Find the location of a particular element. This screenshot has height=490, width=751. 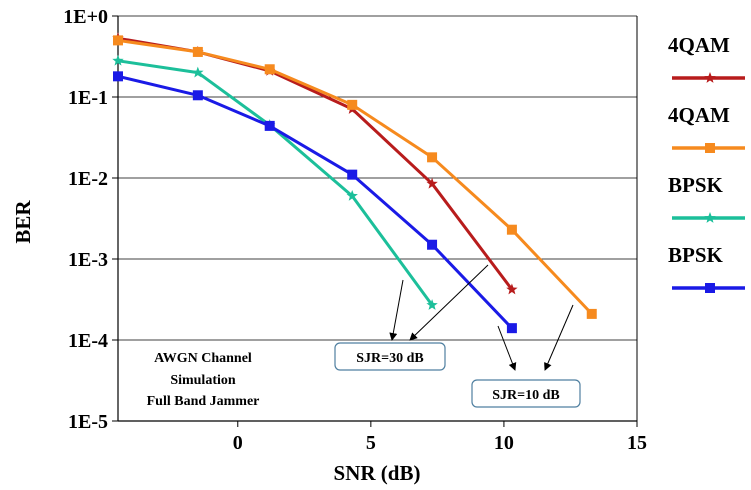

callout-label-sjr10: SJR=10 dB is located at coordinates (526, 395).